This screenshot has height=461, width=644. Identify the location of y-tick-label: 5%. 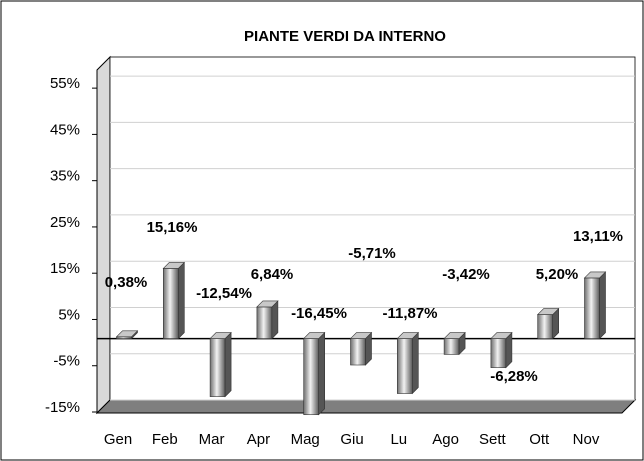
(69, 314).